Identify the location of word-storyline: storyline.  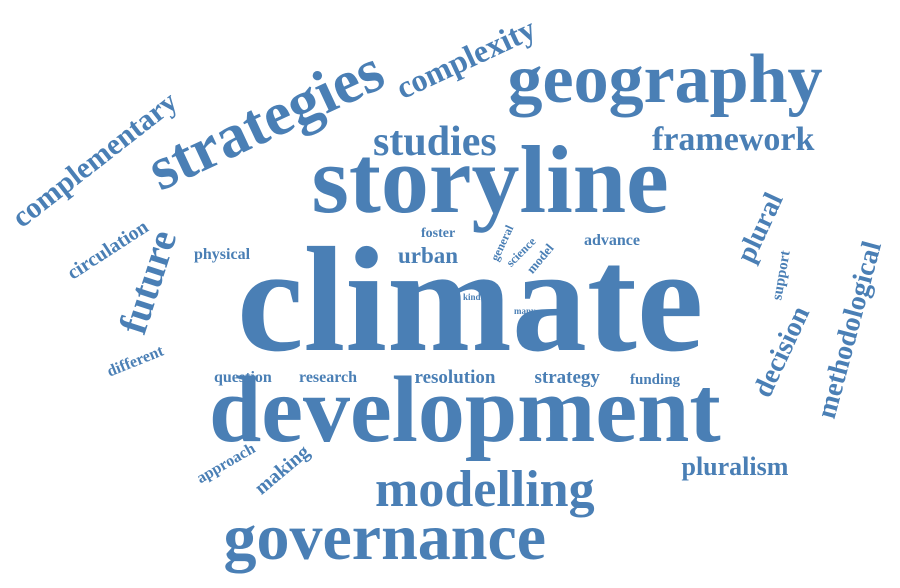
(490, 179).